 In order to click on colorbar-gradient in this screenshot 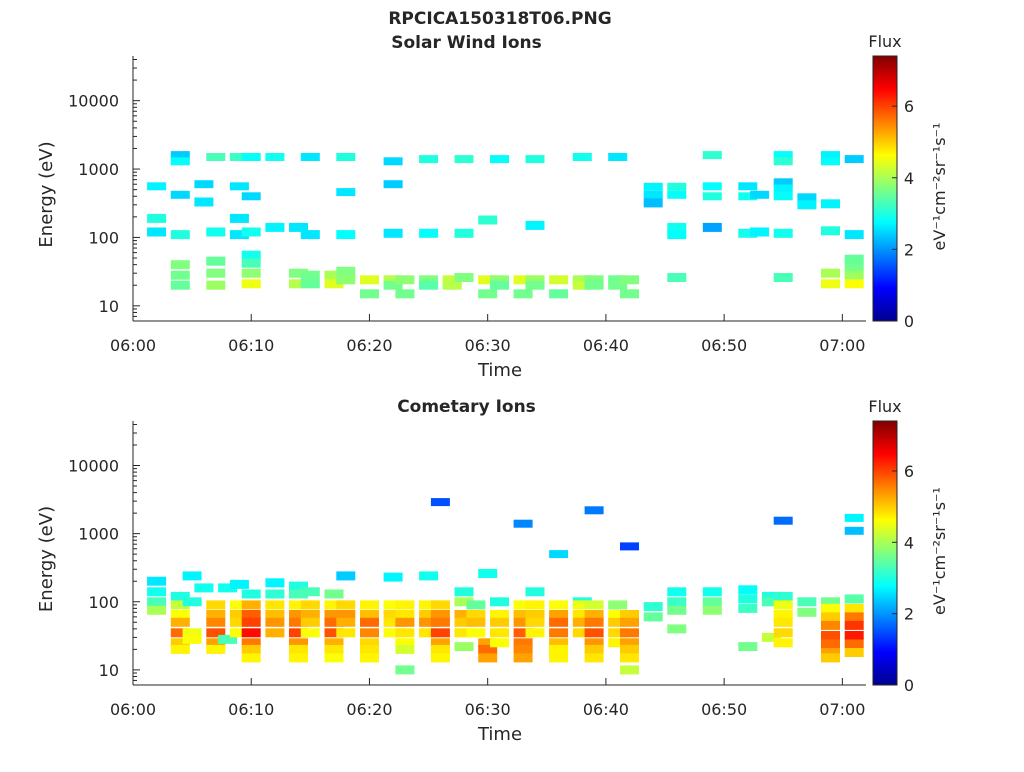, I will do `click(885, 188)`.